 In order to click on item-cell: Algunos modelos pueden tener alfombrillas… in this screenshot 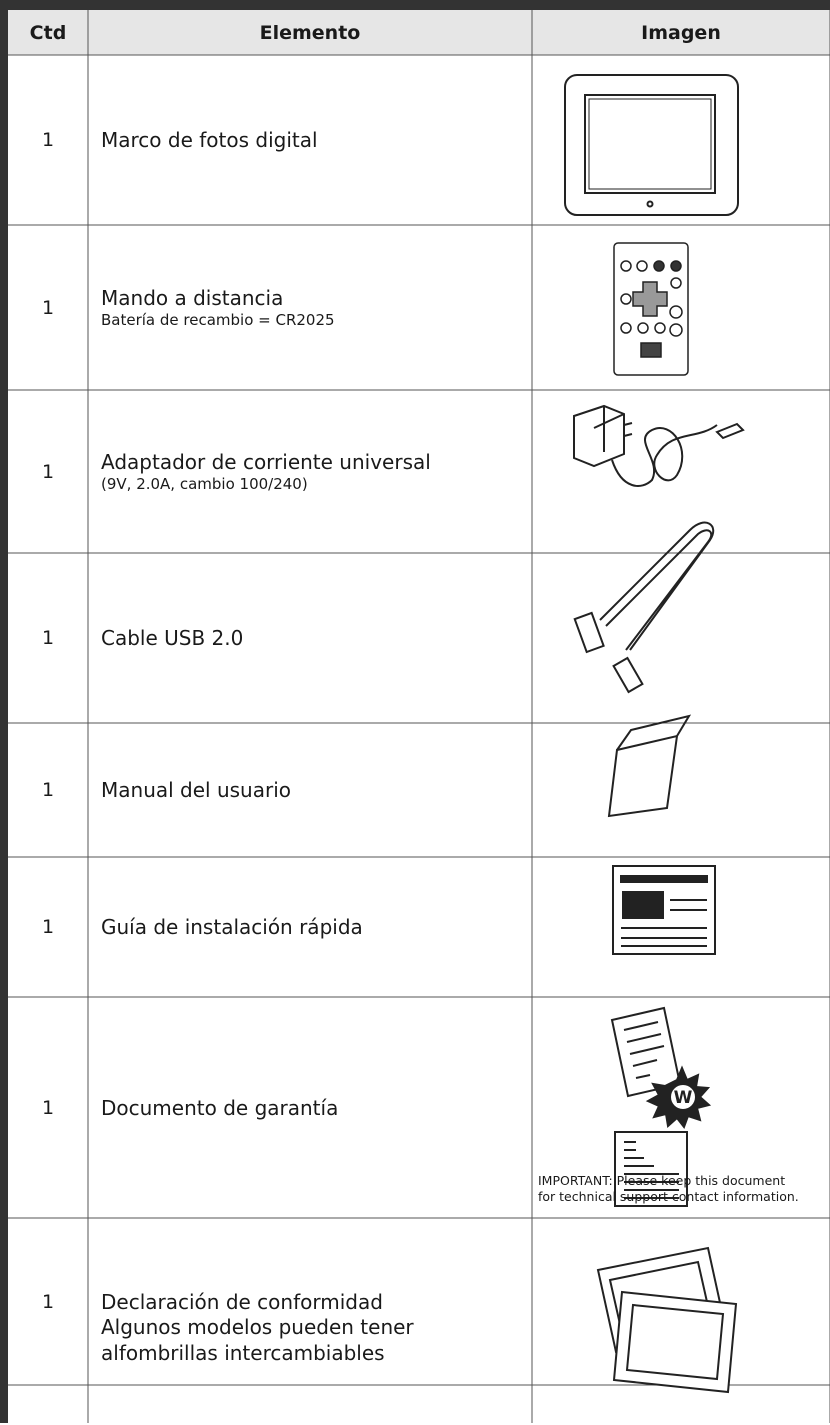, I will do `click(310, 1340)`.